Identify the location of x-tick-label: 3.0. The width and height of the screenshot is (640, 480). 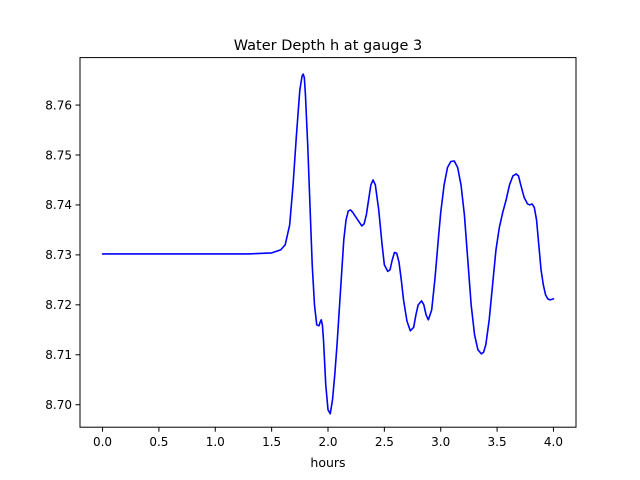
(440, 442).